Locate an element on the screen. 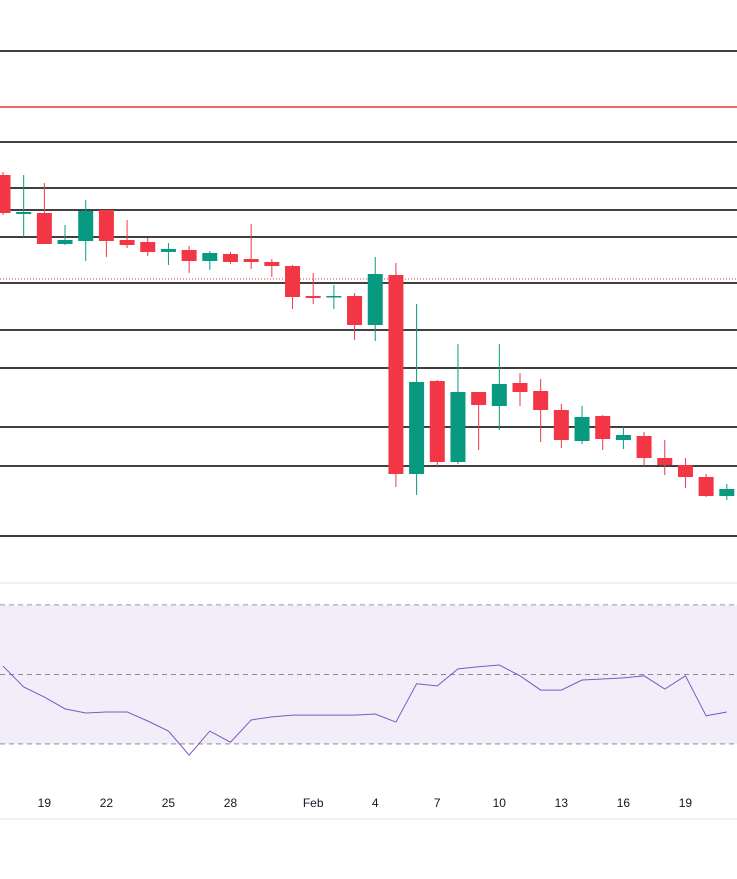 Image resolution: width=737 pixels, height=879 pixels. x-tick-label: 16 is located at coordinates (624, 803).